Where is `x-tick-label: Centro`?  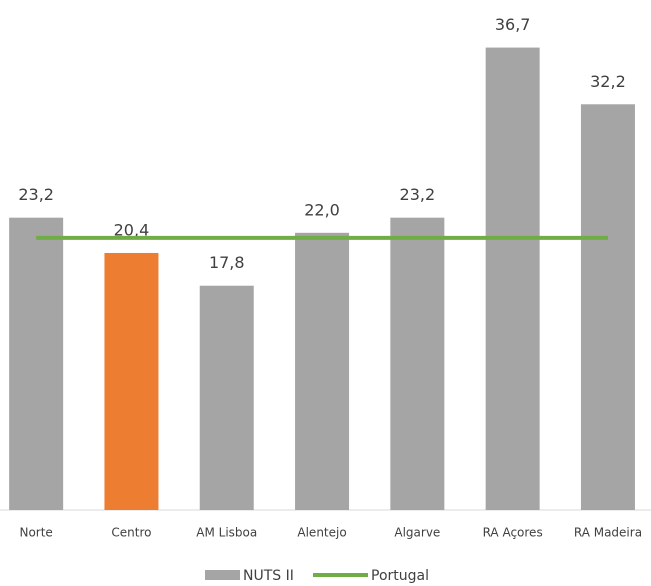 x-tick-label: Centro is located at coordinates (131, 533).